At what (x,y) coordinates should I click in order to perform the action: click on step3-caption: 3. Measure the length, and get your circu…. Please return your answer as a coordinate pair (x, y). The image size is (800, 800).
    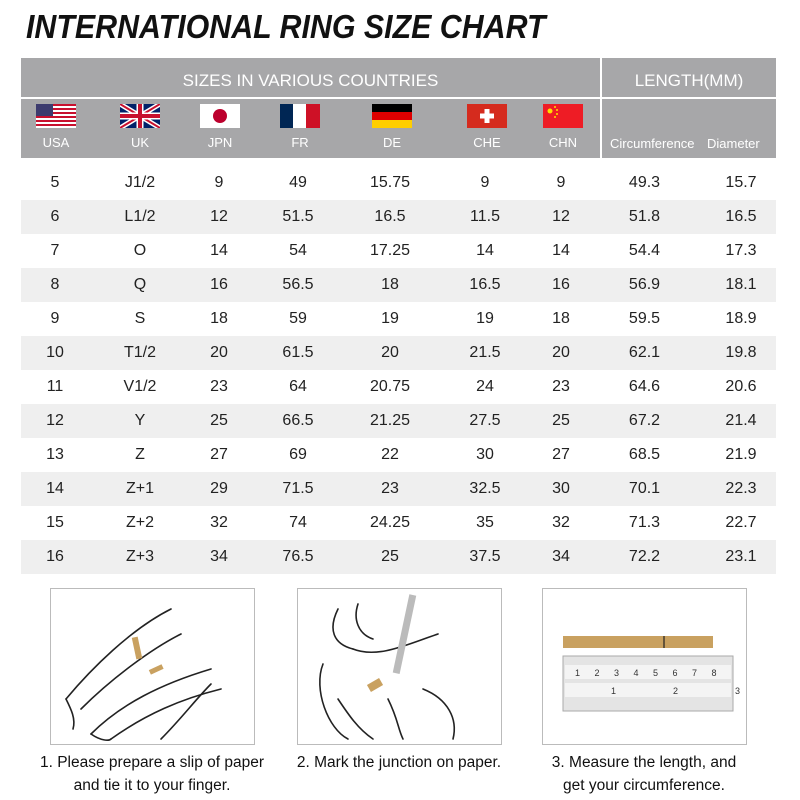
    Looking at the image, I should click on (644, 774).